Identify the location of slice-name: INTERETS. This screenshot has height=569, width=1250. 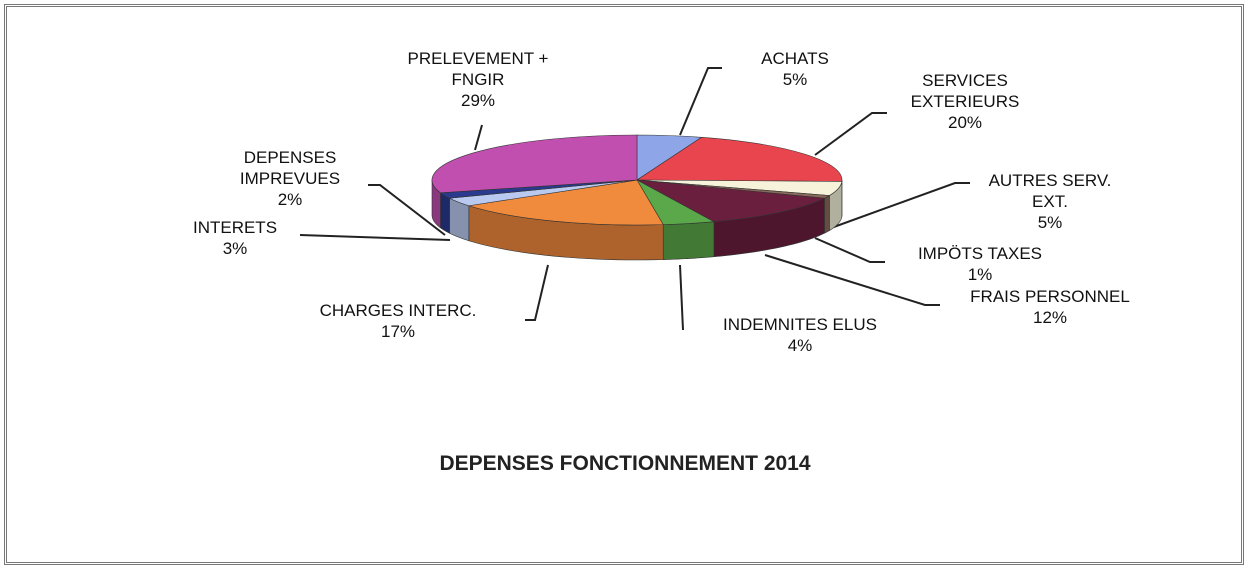
(235, 227).